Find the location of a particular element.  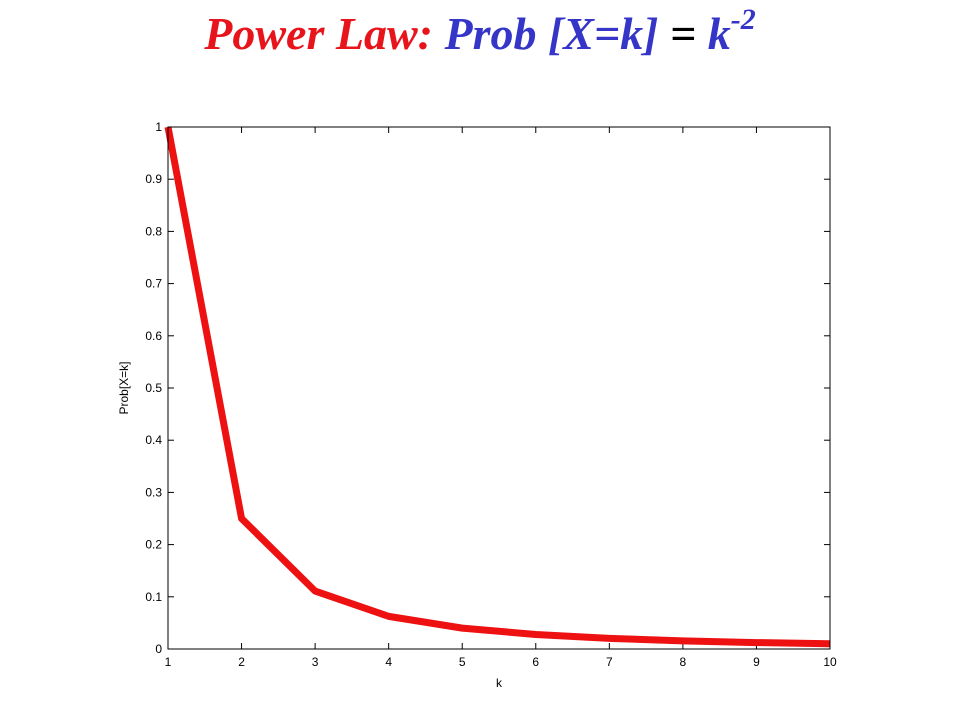

y-tick-label: 0.4 is located at coordinates (153, 440).